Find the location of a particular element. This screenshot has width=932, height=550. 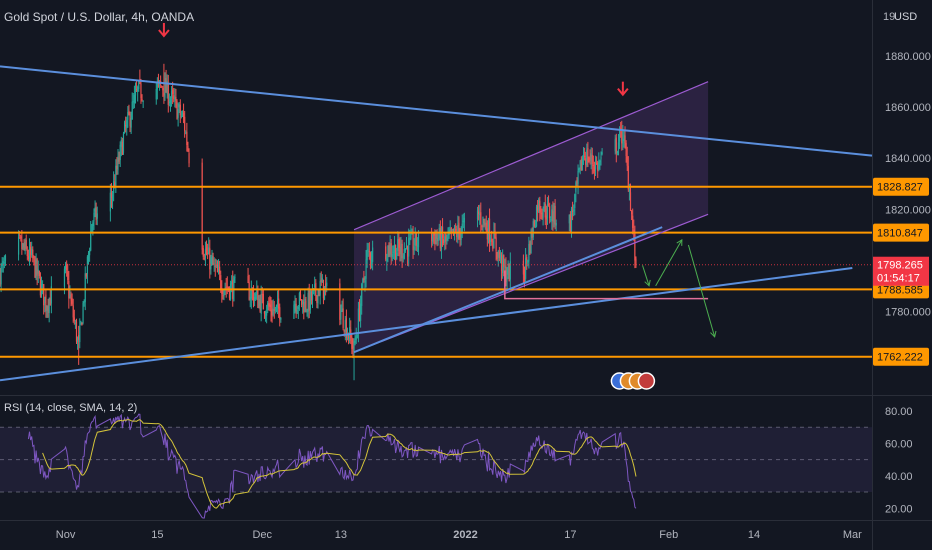

channel-upper is located at coordinates (531, 156).